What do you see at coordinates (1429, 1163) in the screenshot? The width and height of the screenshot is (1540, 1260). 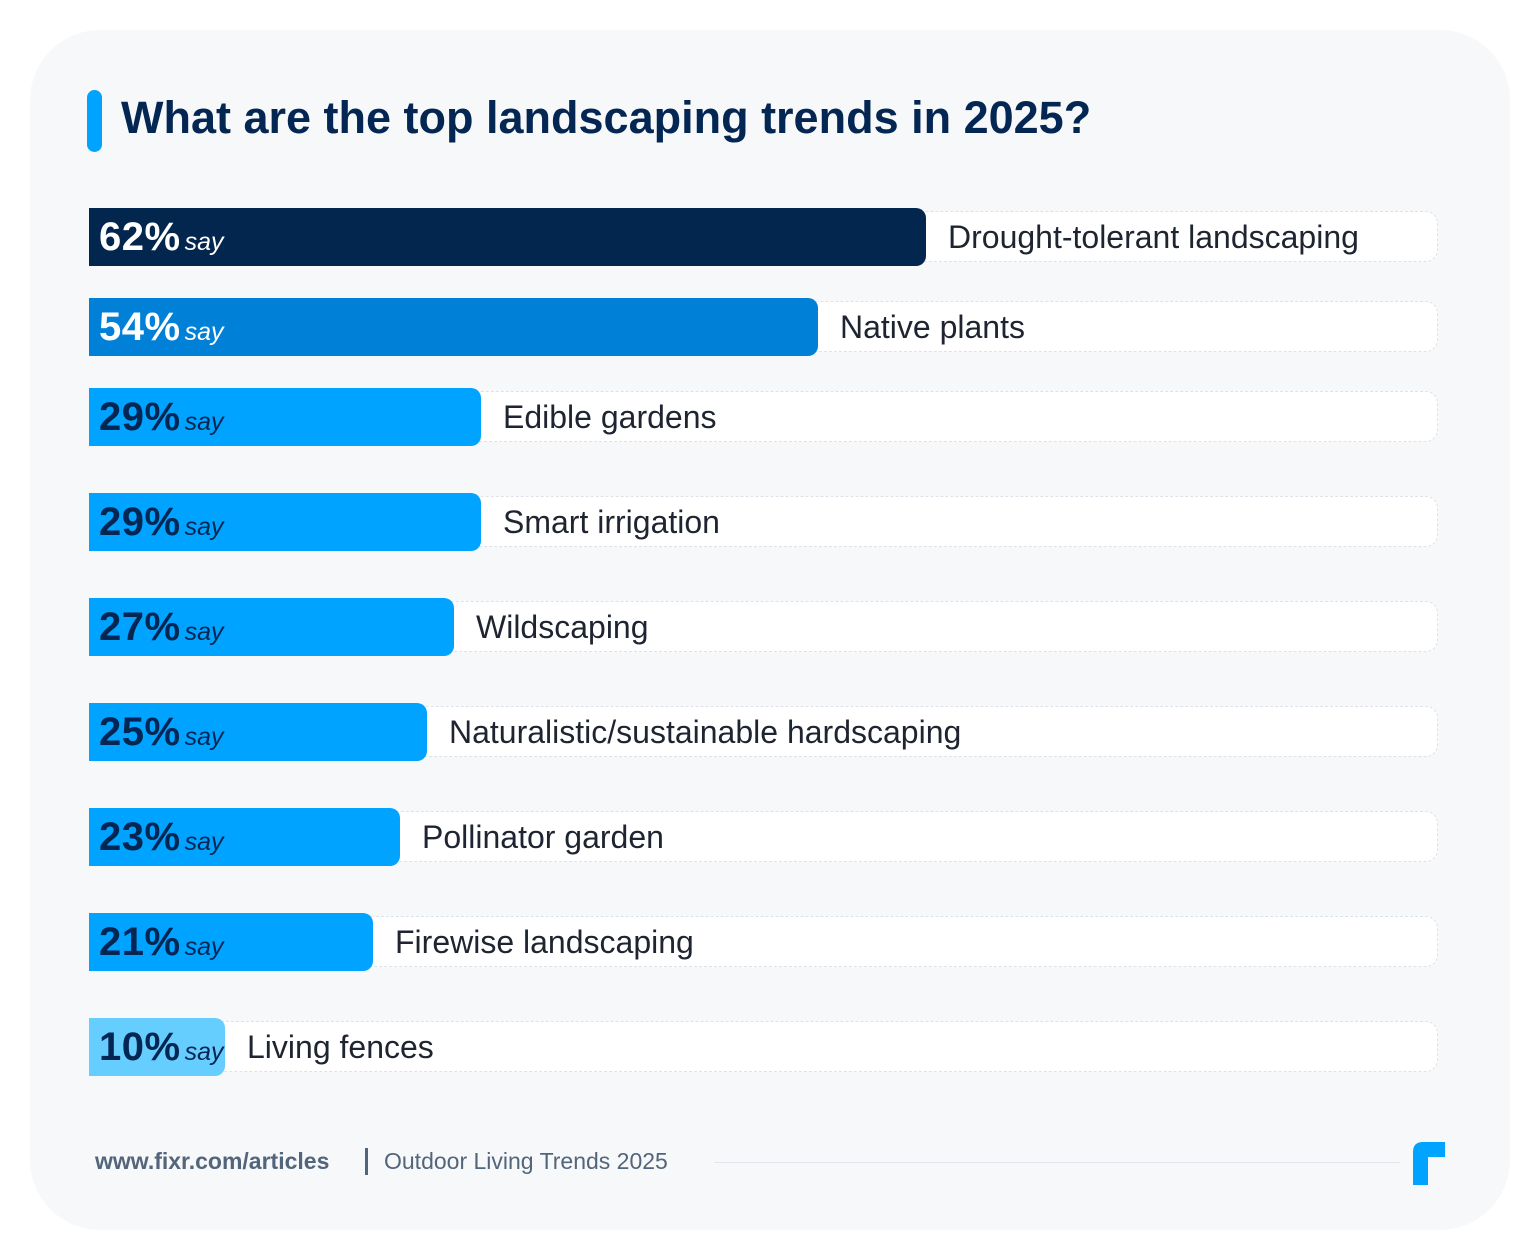 I see `fixr-logo-icon` at bounding box center [1429, 1163].